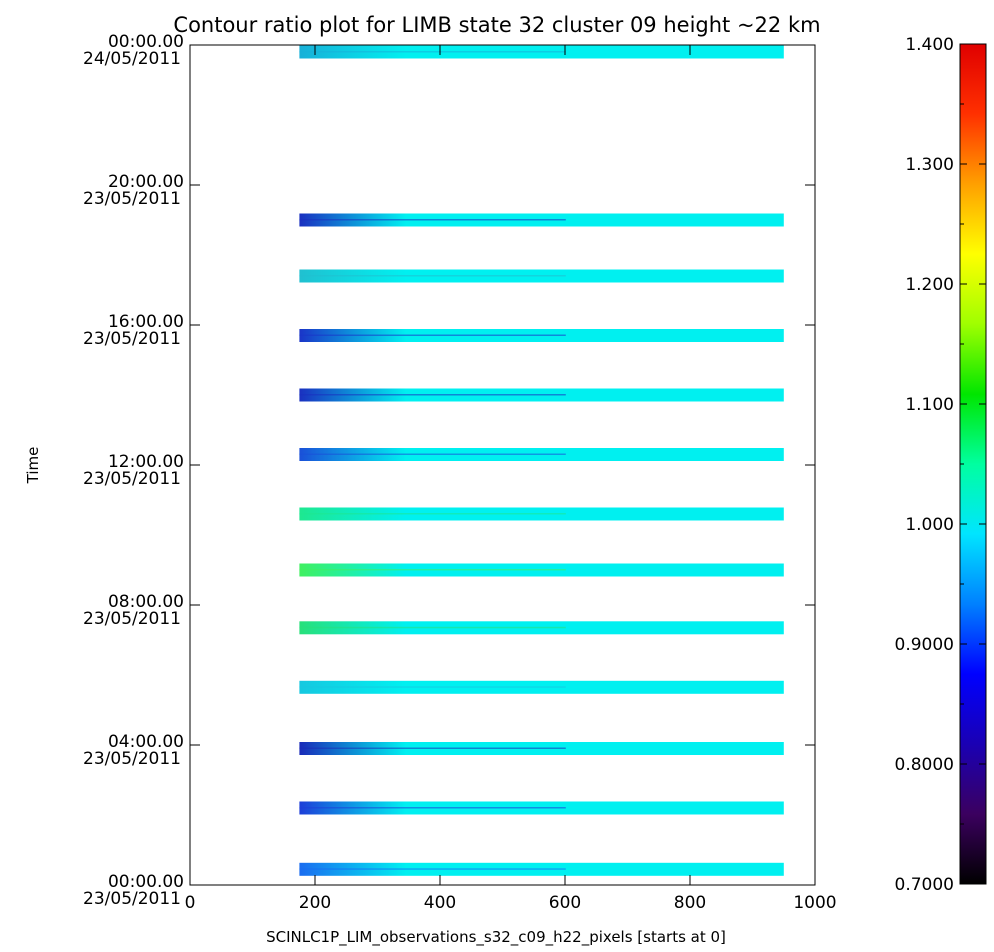 Image resolution: width=994 pixels, height=952 pixels. Describe the element at coordinates (315, 903) in the screenshot. I see `x-tick-label: 200` at that location.